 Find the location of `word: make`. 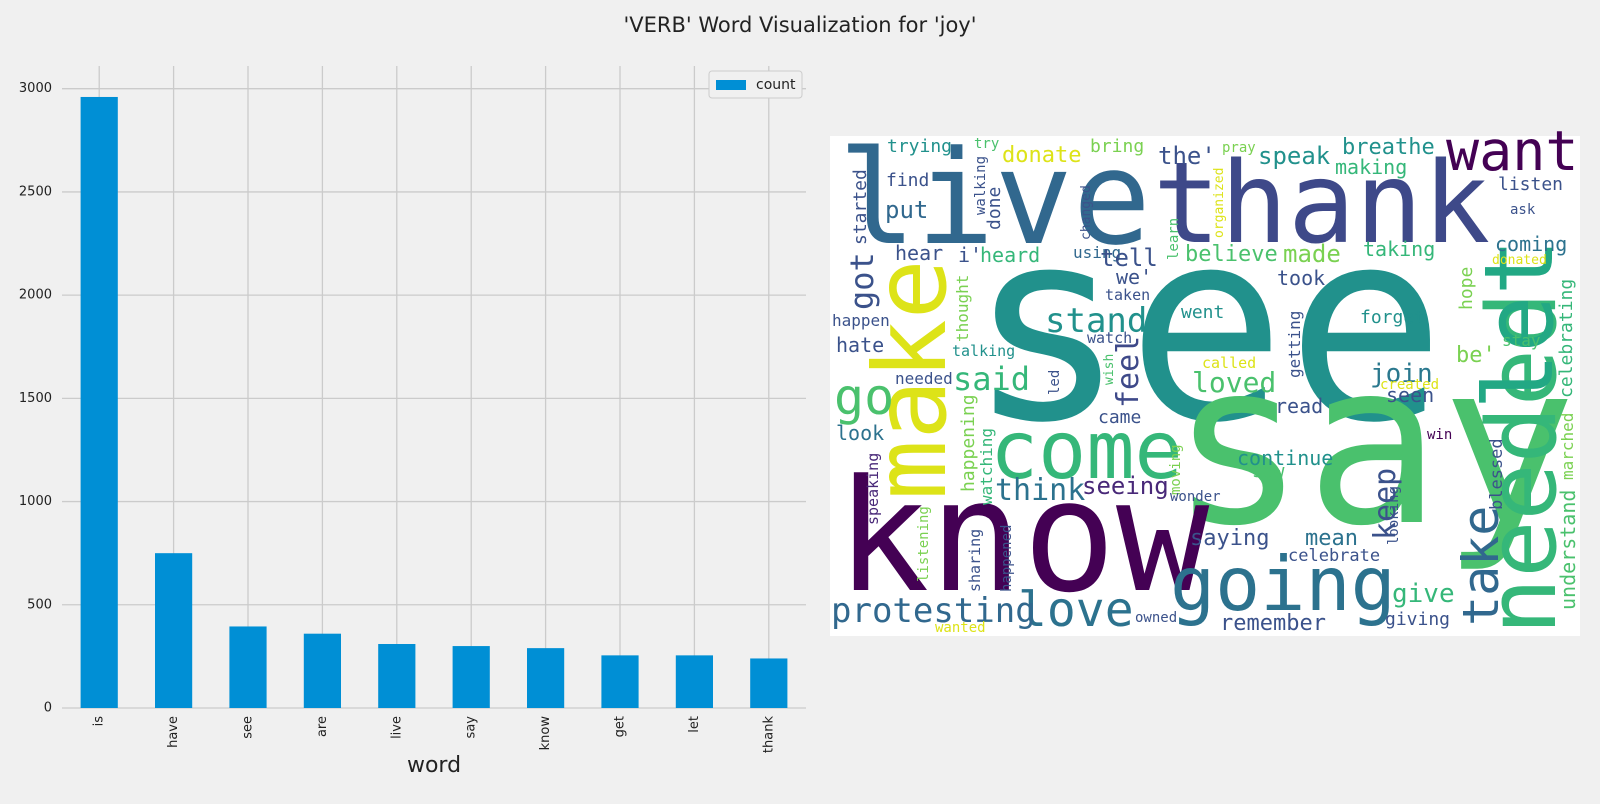

word: make is located at coordinates (910, 379).